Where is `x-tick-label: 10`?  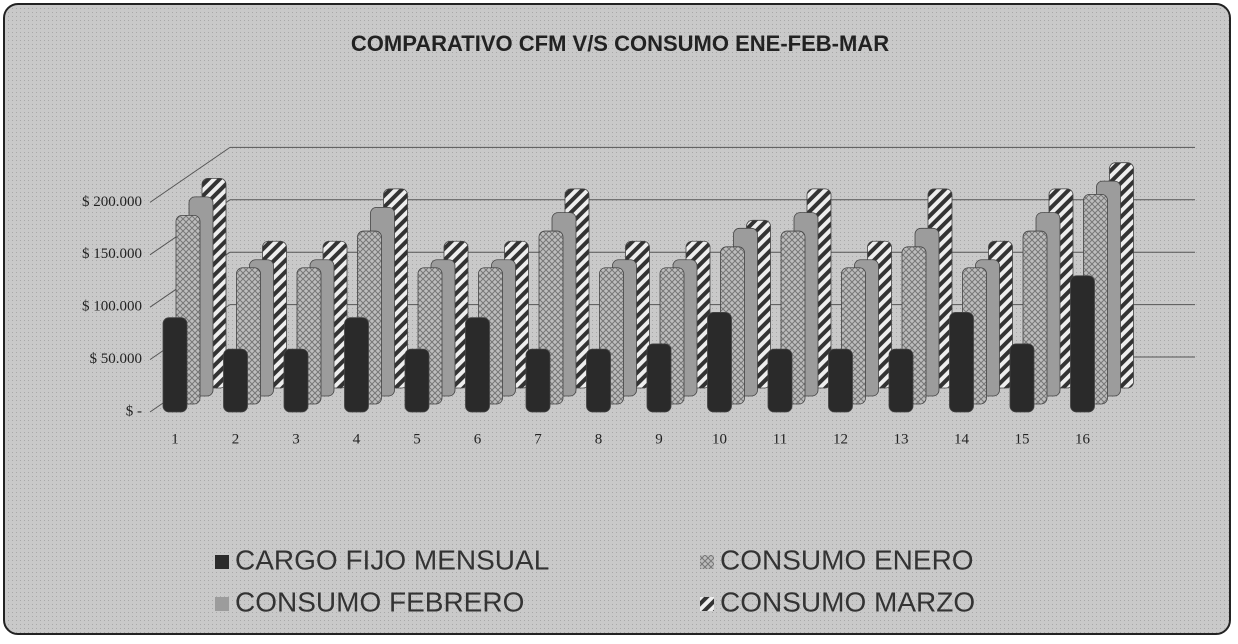
x-tick-label: 10 is located at coordinates (719, 439).